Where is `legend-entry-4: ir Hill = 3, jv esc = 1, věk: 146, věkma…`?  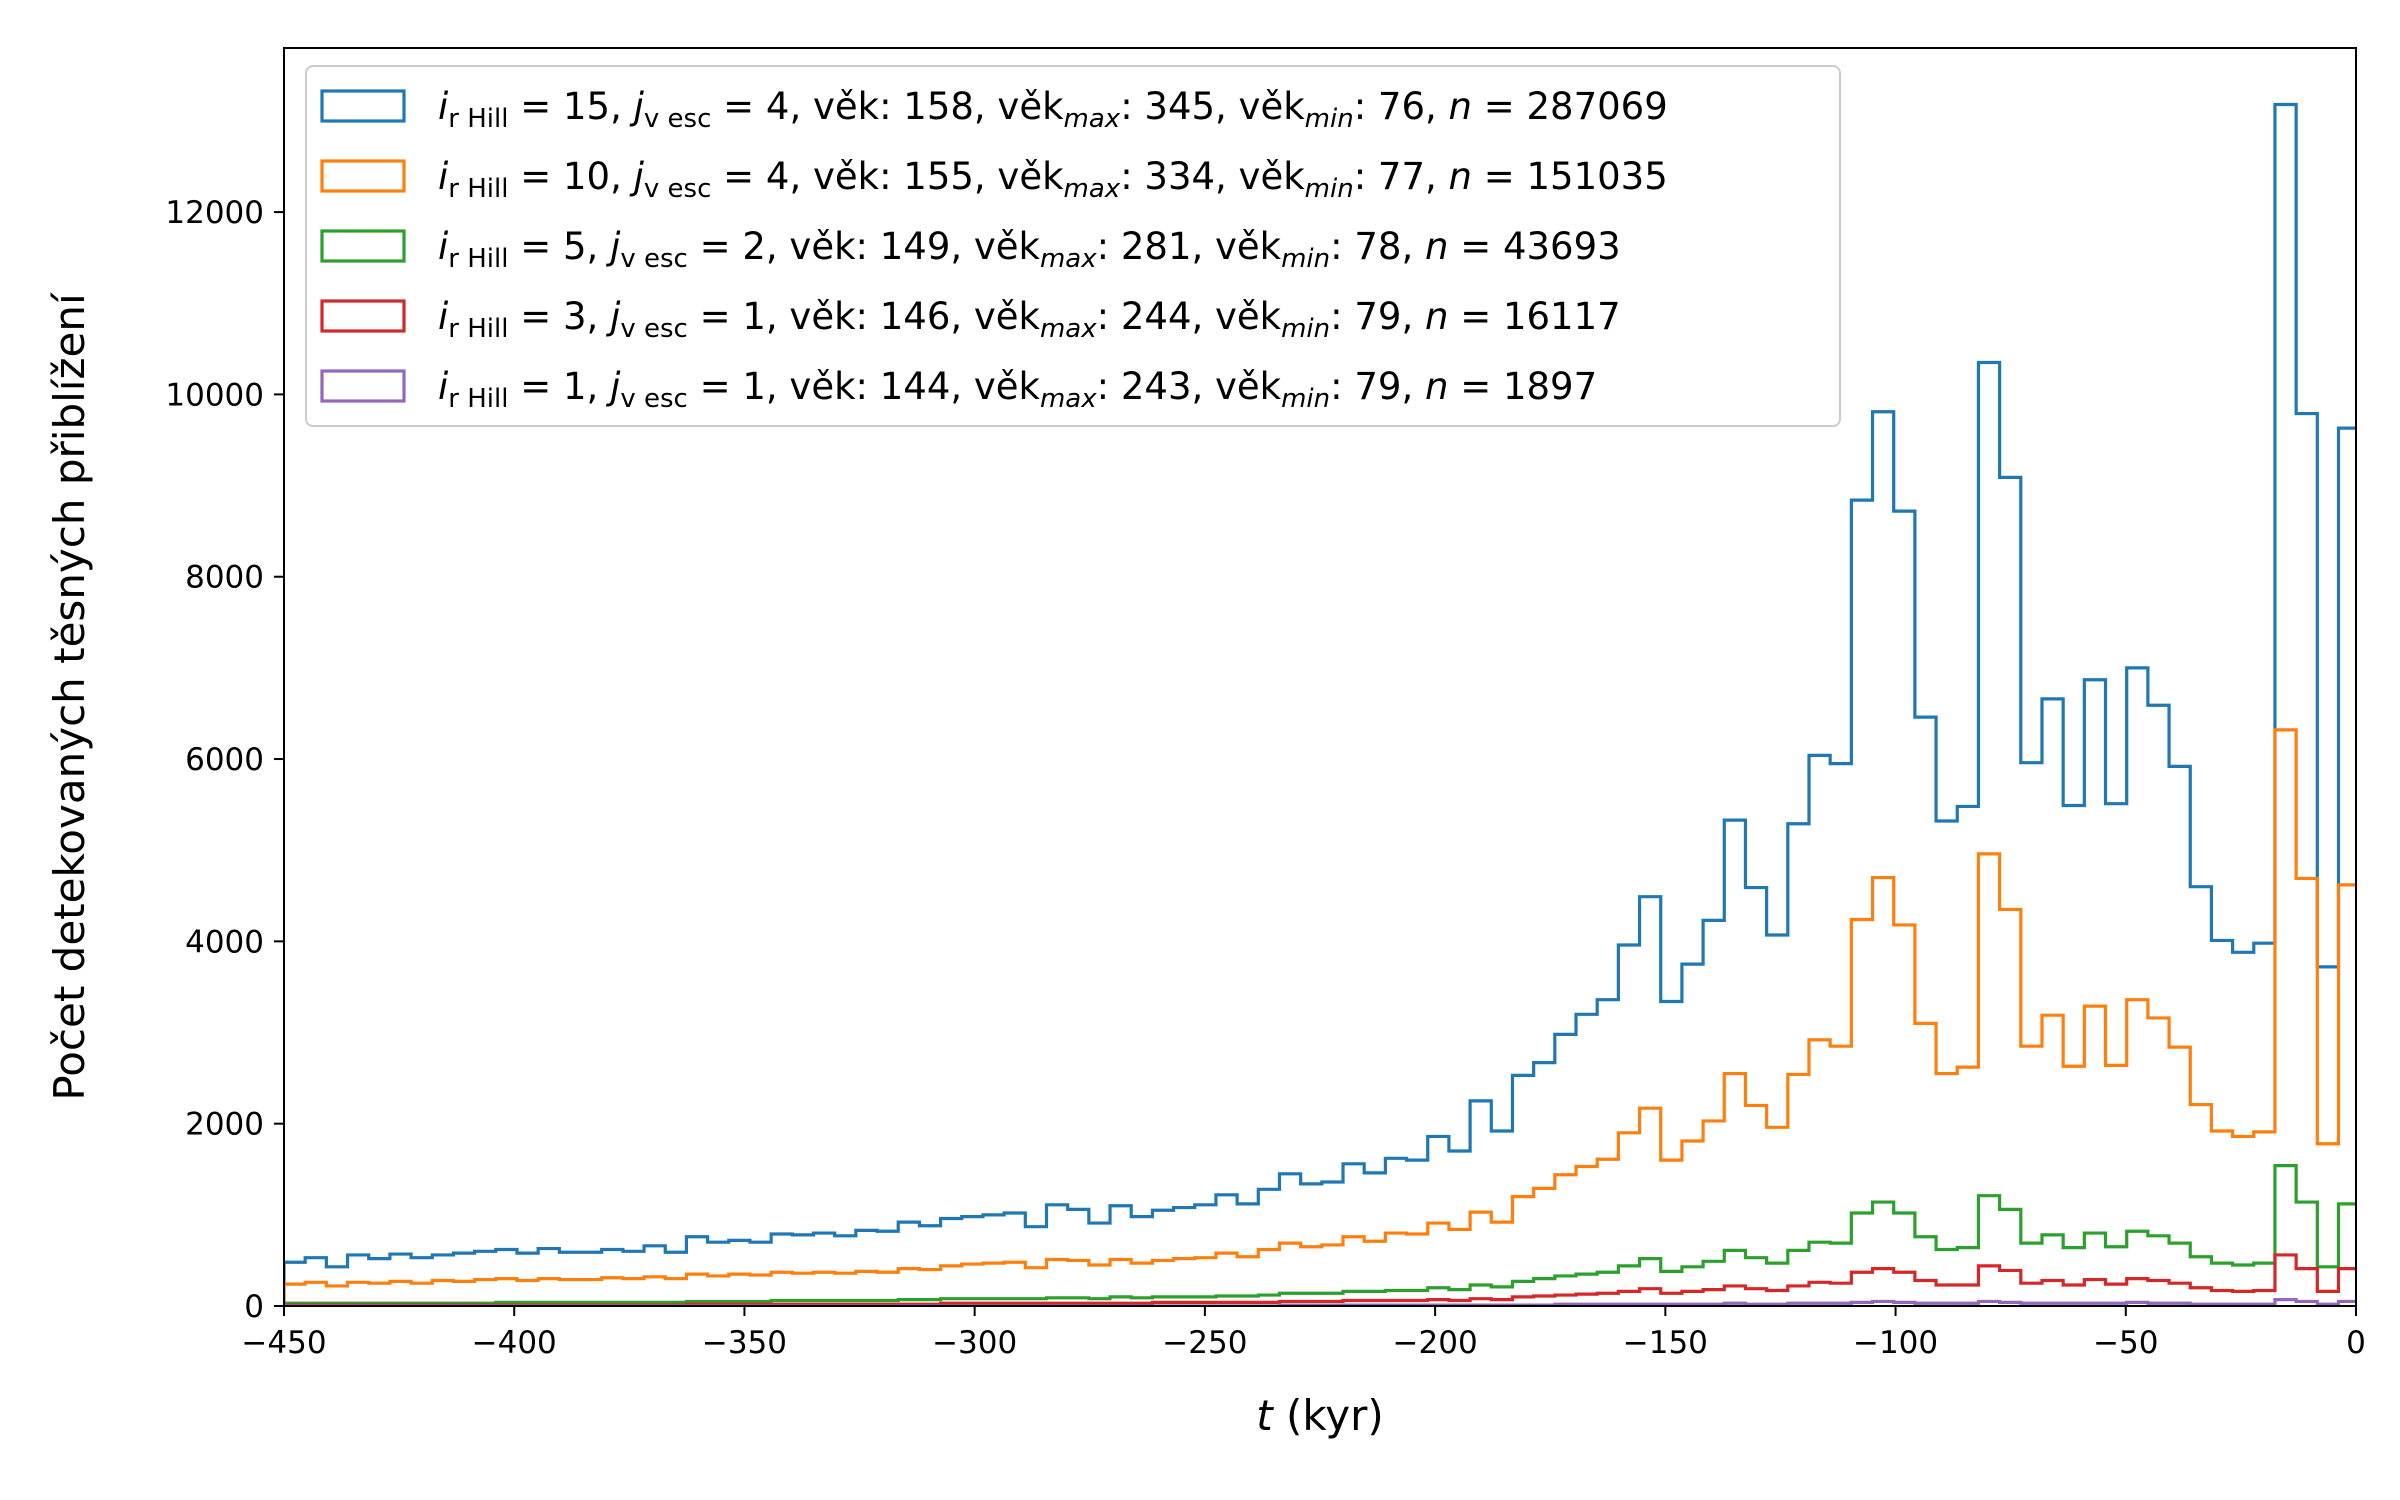
legend-entry-4: ir Hill = 3, jv esc = 1, věk: 146, věkma… is located at coordinates (1029, 319).